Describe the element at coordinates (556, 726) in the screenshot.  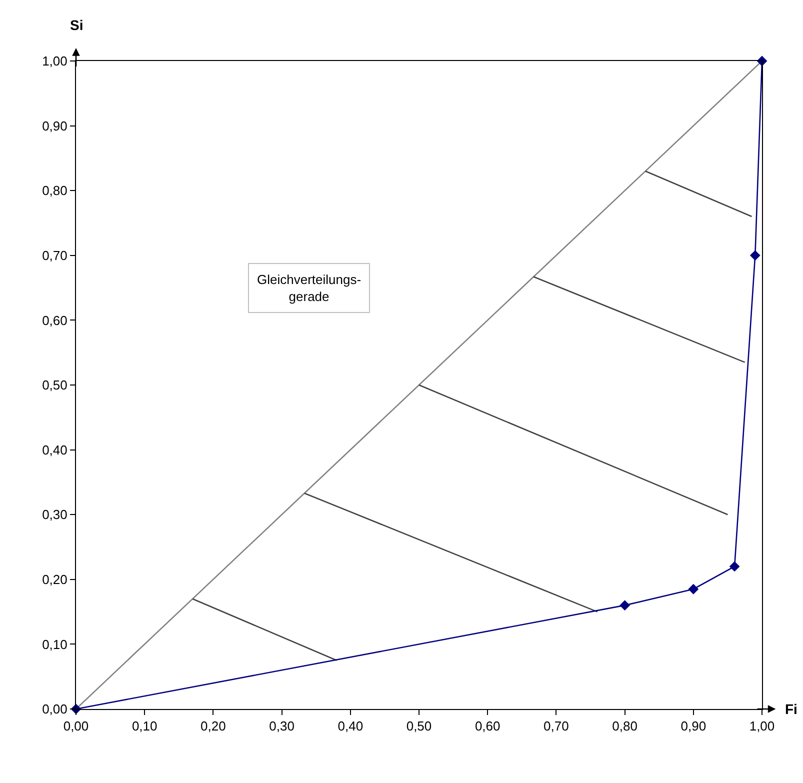
I see `x-tick-label: 0,70` at that location.